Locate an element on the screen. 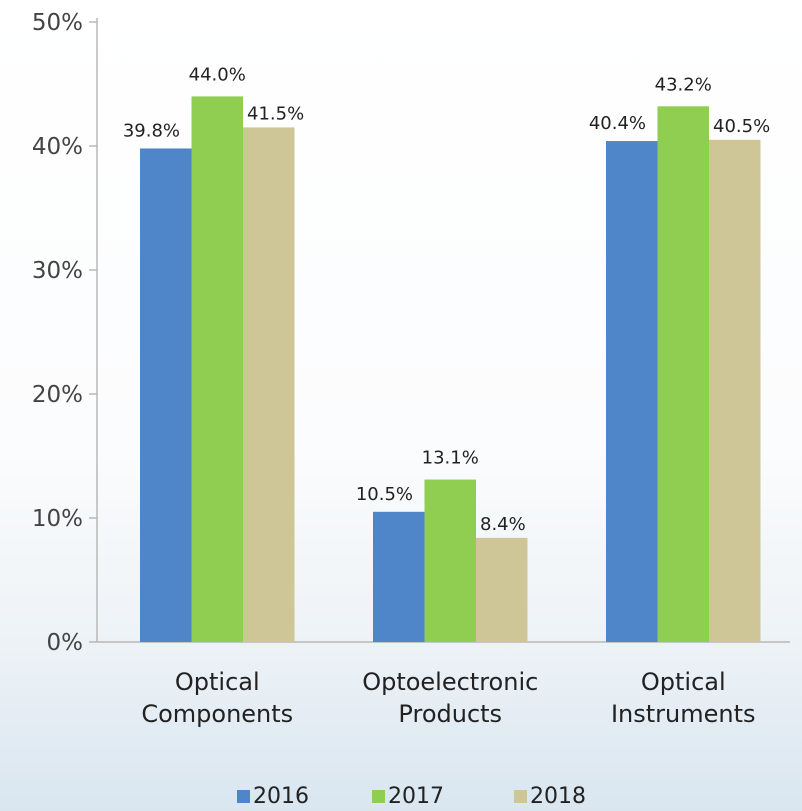 The width and height of the screenshot is (802, 811). data-label: 40.5% is located at coordinates (741, 126).